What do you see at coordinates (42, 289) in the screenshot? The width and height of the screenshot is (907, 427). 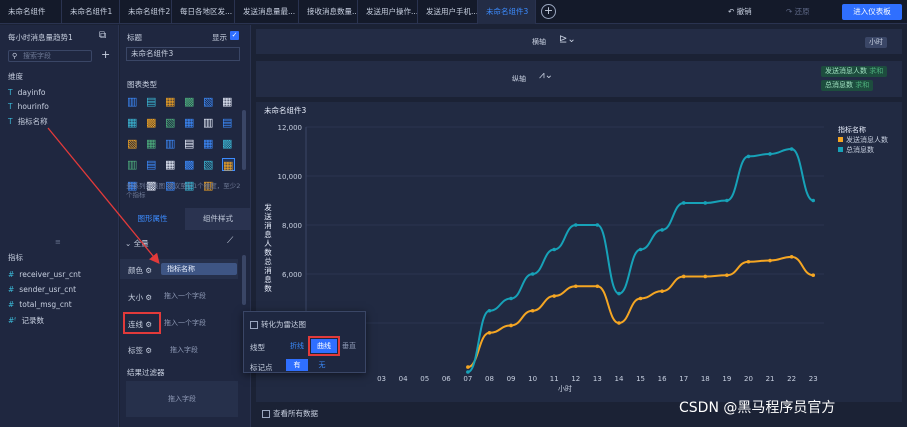 I see `measure-field-sender: # sender_usr_cnt` at bounding box center [42, 289].